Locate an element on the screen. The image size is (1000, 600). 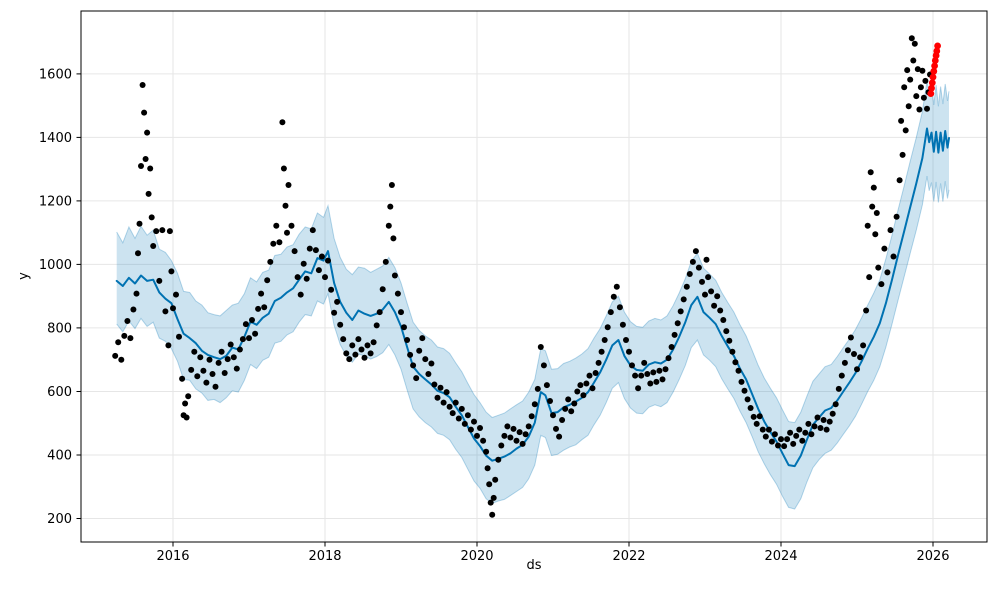
svg-text: 2022 is located at coordinates (628, 556).